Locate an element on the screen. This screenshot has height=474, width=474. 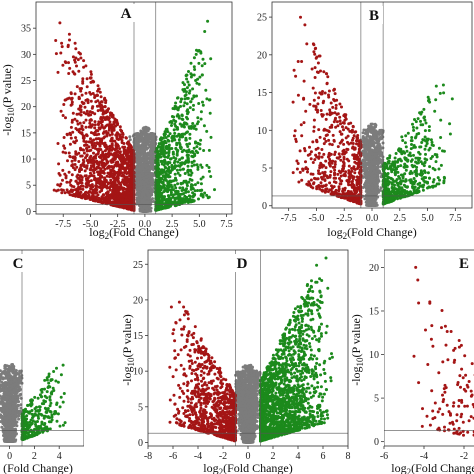
y-tick-label: 30 is located at coordinates (26, 55).